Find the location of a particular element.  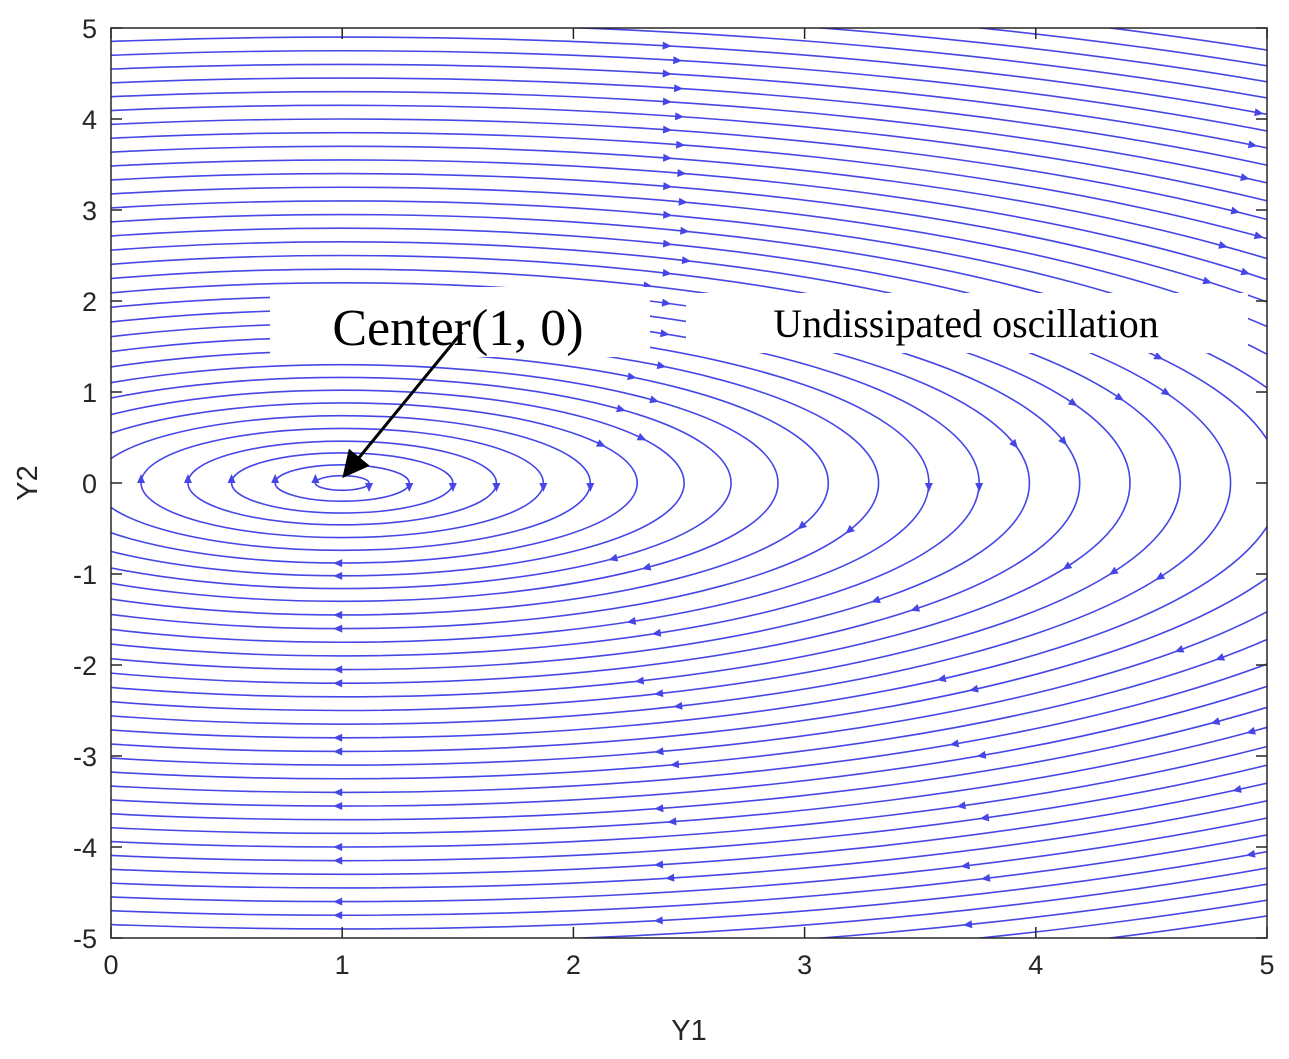

x-tick-label: 2 is located at coordinates (573, 965).